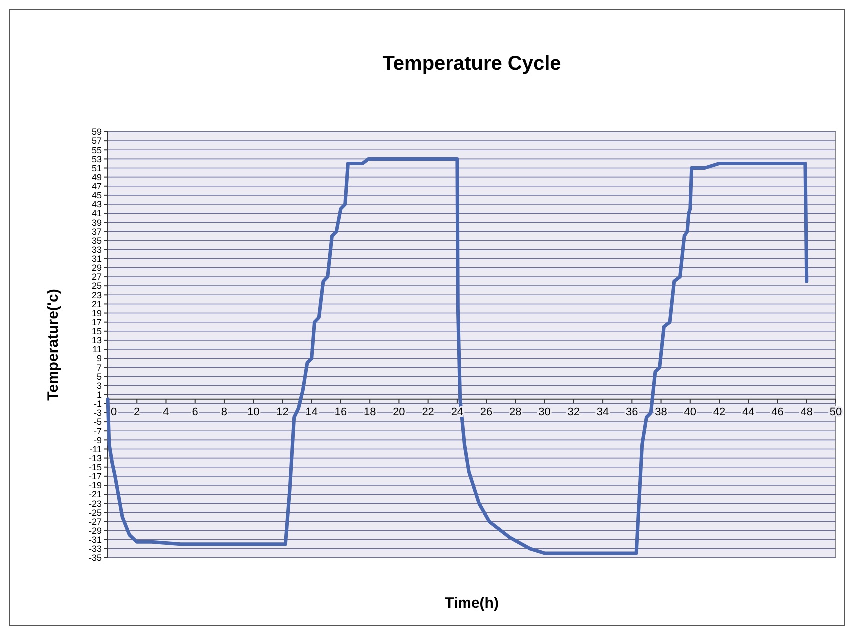 The height and width of the screenshot is (638, 855). What do you see at coordinates (95, 495) in the screenshot?
I see `y-tick-label: -21` at bounding box center [95, 495].